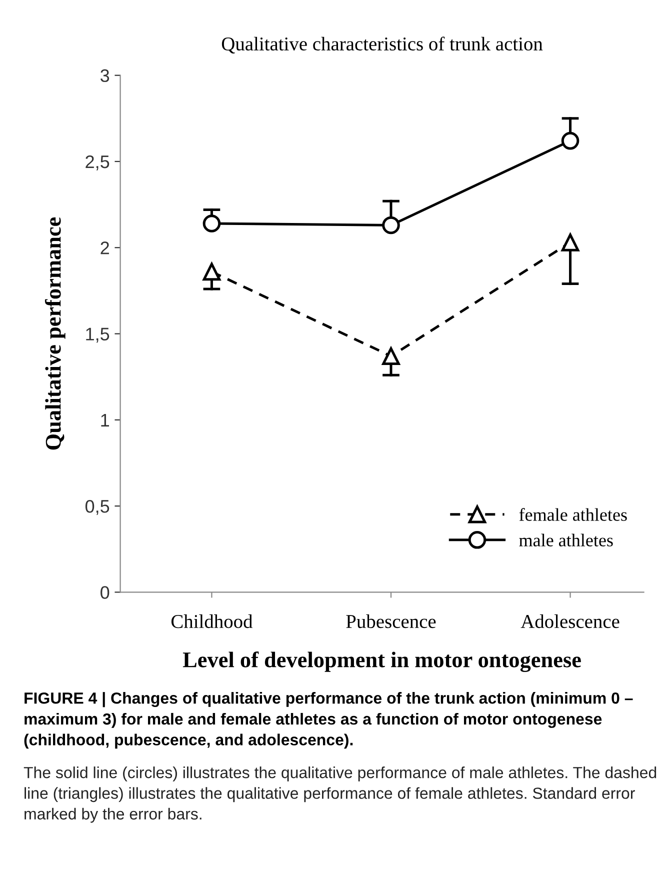 This screenshot has width=672, height=876. I want to click on y-tick-label: 2, so click(104, 248).